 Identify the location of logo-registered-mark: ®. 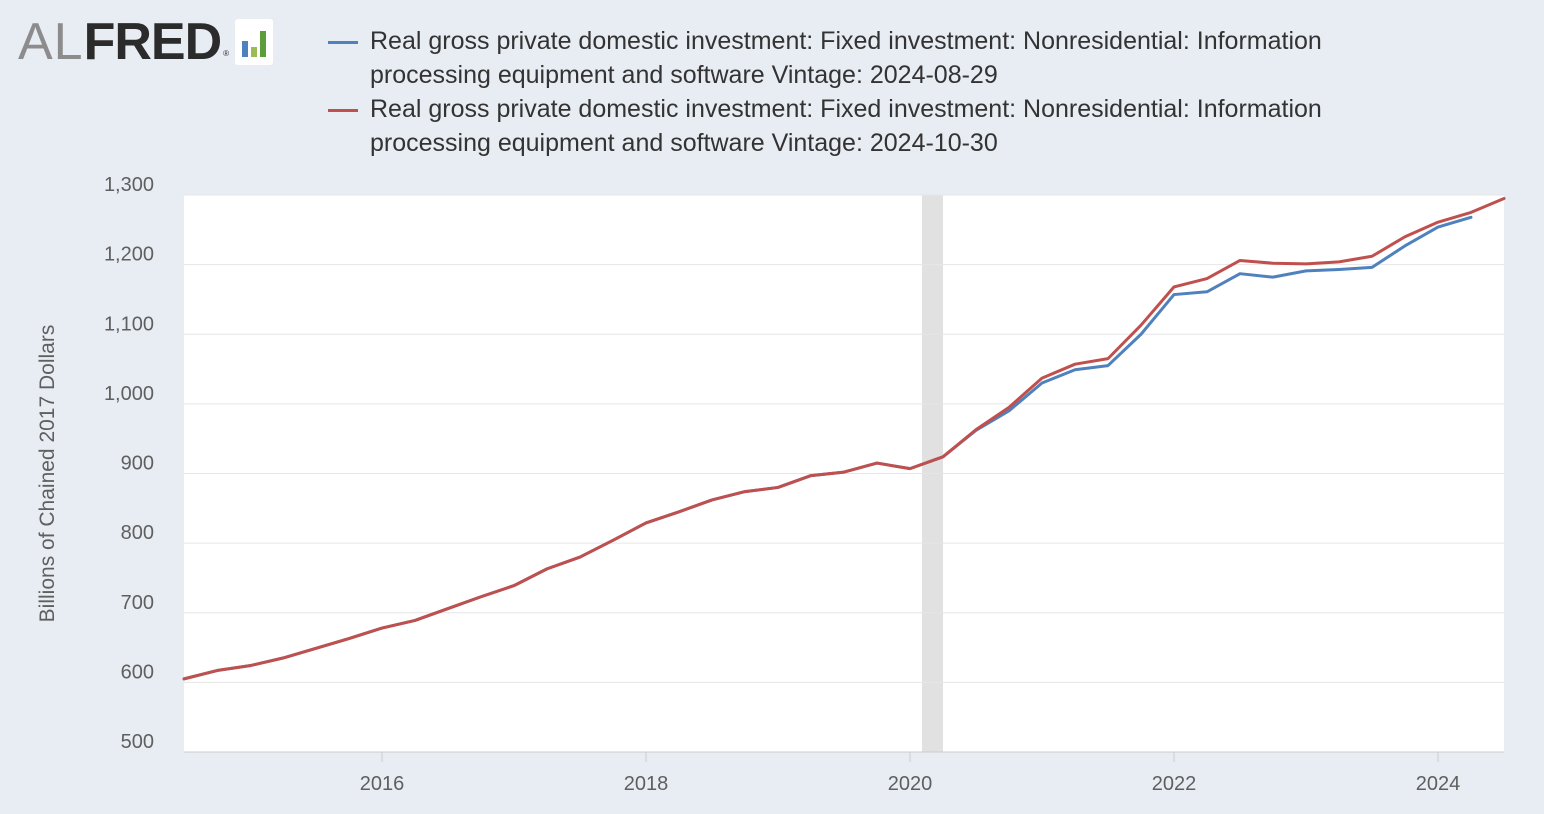
(226, 53).